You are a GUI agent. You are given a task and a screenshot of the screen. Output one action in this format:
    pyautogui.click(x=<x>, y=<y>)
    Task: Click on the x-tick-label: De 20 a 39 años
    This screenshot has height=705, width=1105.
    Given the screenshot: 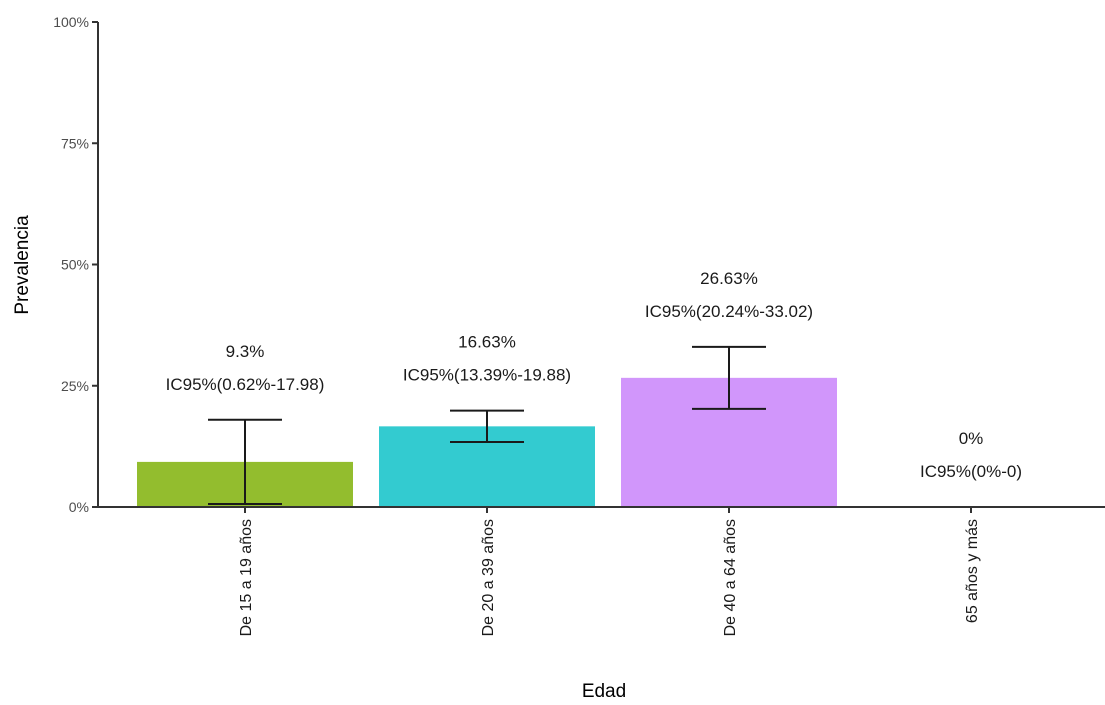 What is the action you would take?
    pyautogui.click(x=488, y=577)
    